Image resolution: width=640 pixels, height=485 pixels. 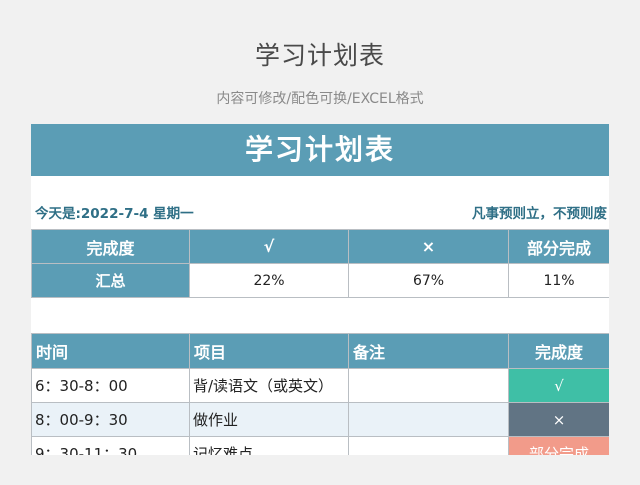 I want to click on status-cell: √, so click(x=558, y=385).